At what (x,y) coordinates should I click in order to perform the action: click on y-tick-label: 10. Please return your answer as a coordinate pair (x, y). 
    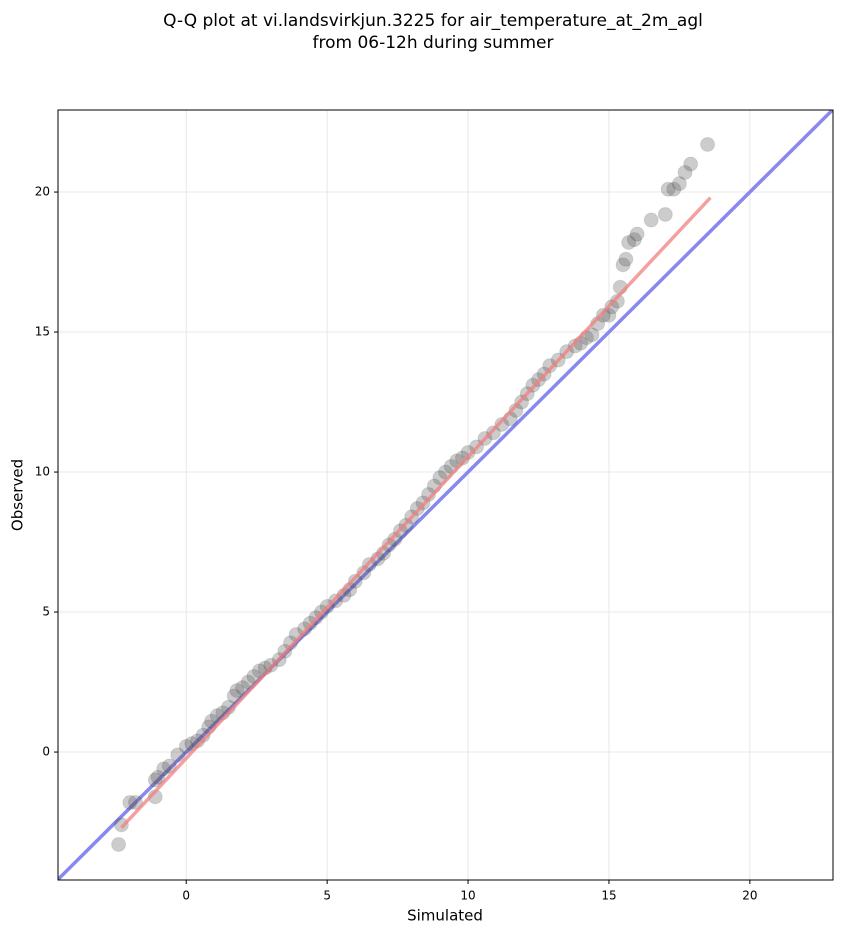
    Looking at the image, I should click on (42, 472).